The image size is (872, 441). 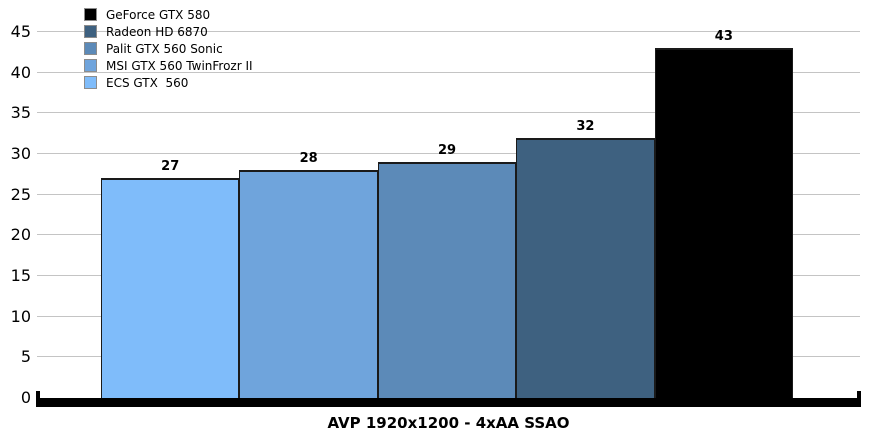 I want to click on bar-group: 27, so click(x=170, y=215).